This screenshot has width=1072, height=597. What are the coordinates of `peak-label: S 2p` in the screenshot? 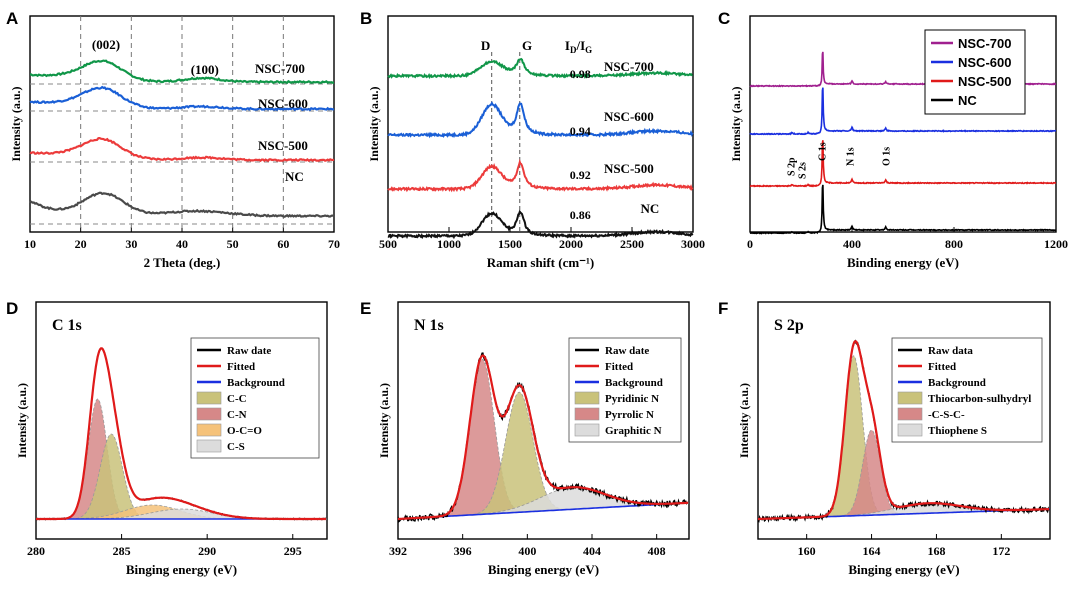 It's located at (791, 166).